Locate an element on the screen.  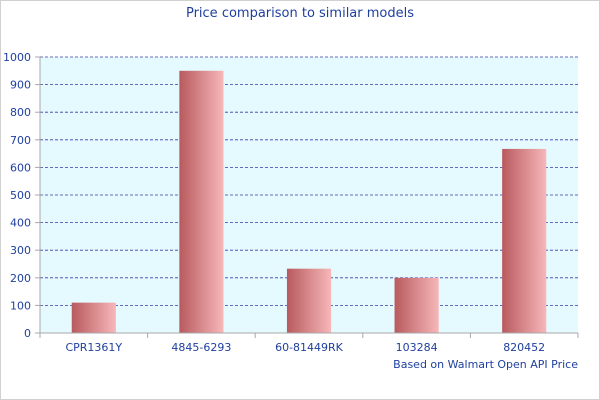
x-tick-label: 820452 is located at coordinates (524, 347).